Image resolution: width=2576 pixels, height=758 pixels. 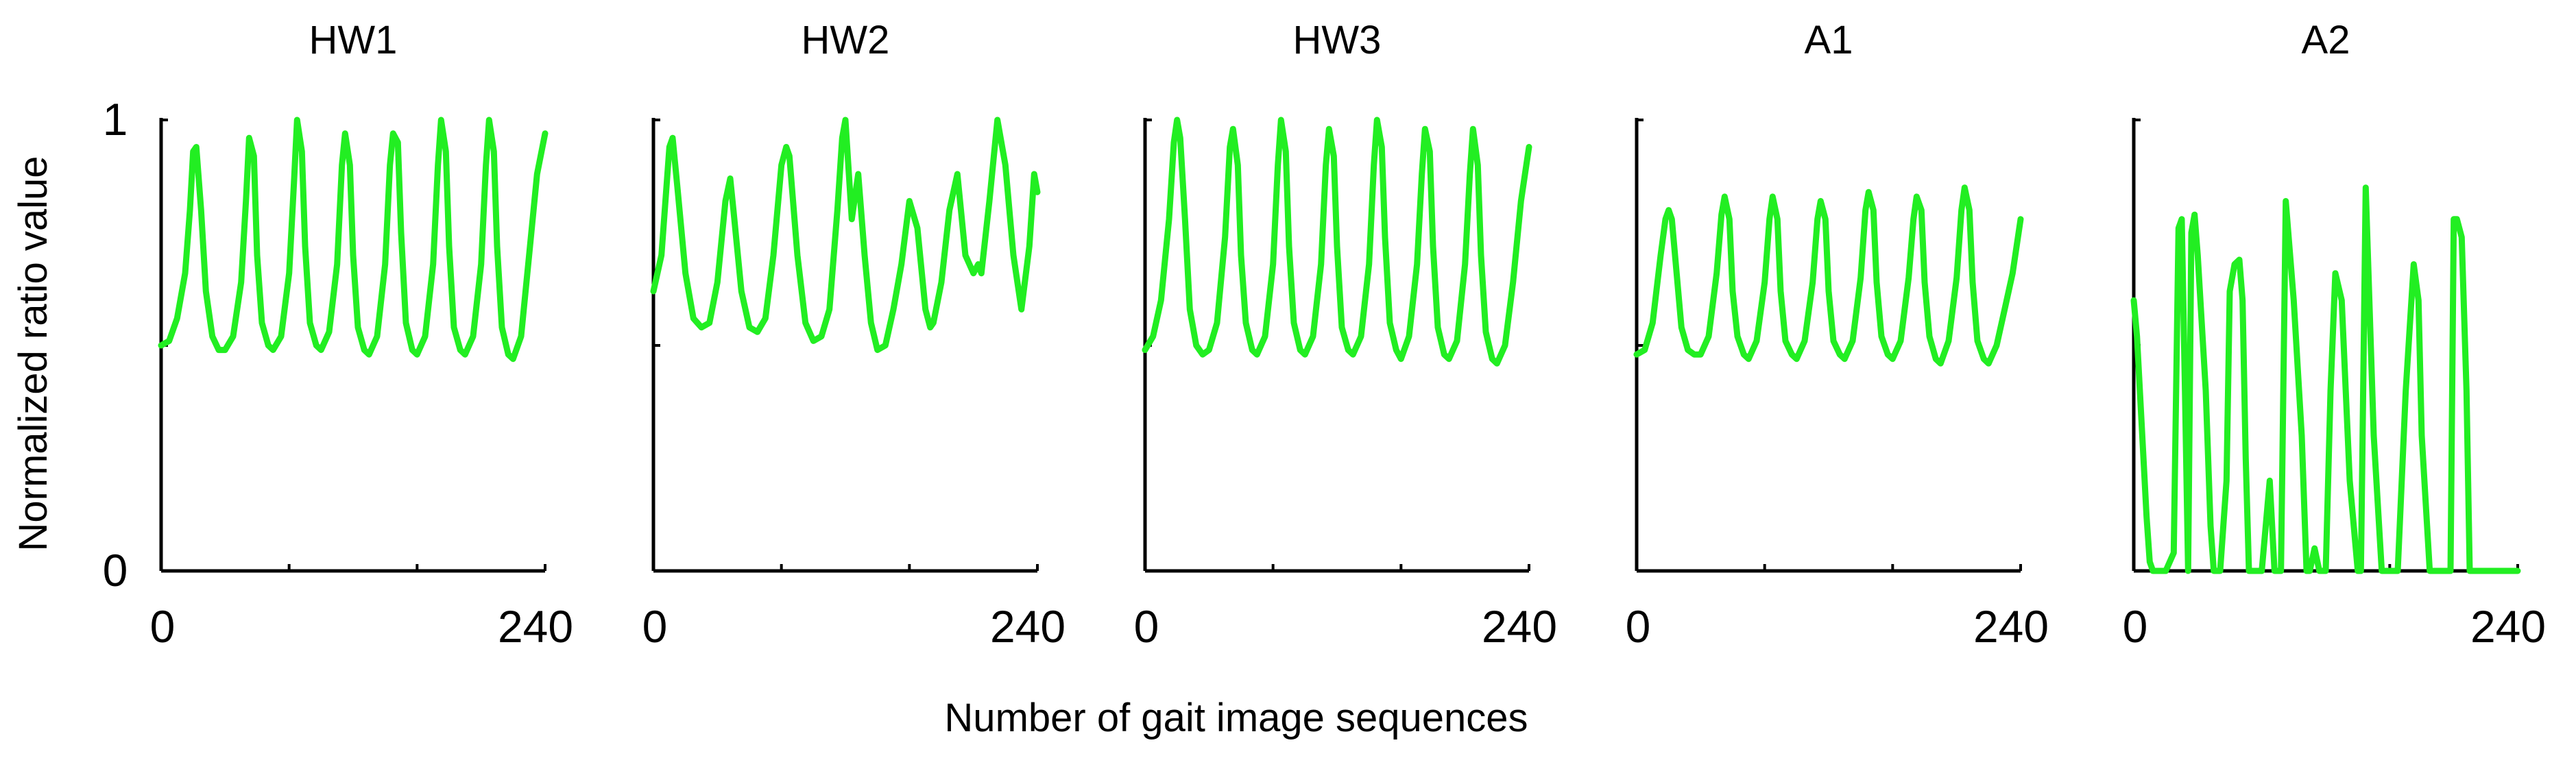 What do you see at coordinates (33, 354) in the screenshot?
I see `y-axis-title: Normalized ratio value` at bounding box center [33, 354].